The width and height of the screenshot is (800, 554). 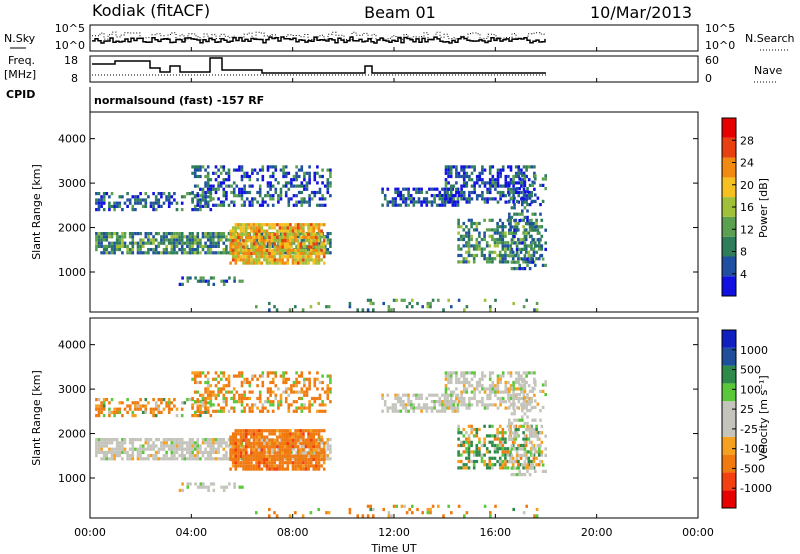 What do you see at coordinates (293, 532) in the screenshot?
I see `x-tick-label: 08:00` at bounding box center [293, 532].